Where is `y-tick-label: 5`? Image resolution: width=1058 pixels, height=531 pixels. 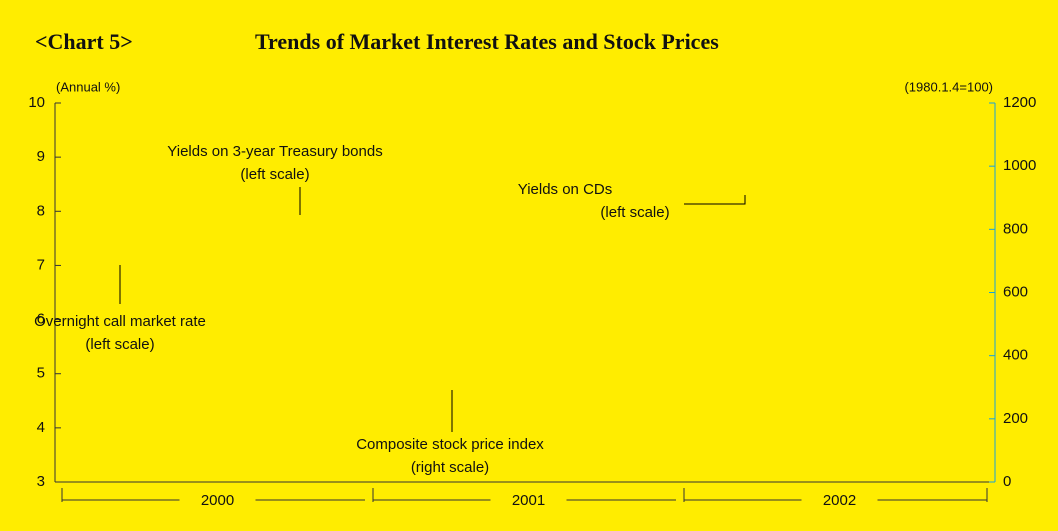
y-tick-label: 5 is located at coordinates (41, 373).